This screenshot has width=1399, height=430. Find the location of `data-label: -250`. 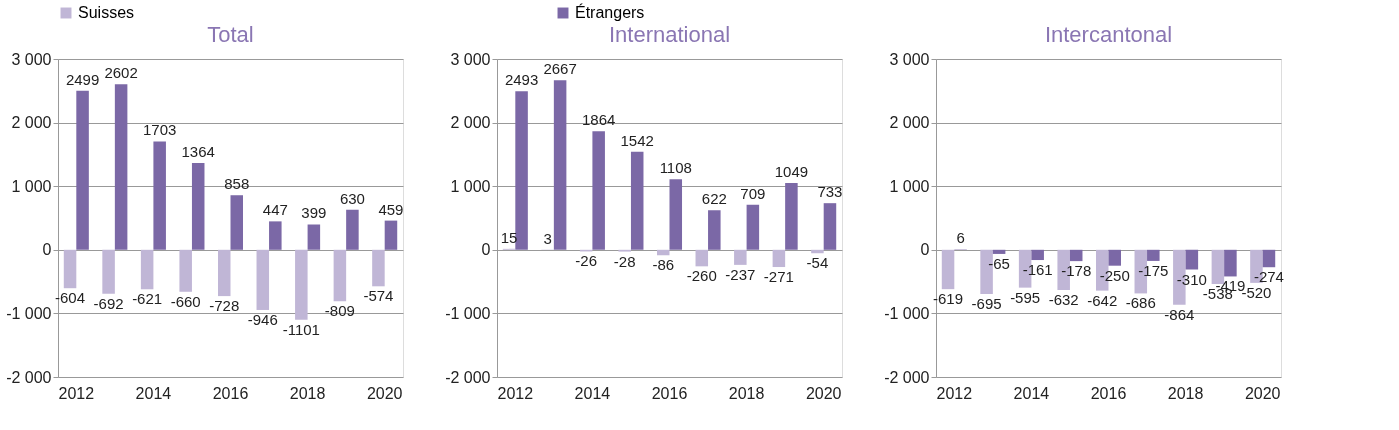

data-label: -250 is located at coordinates (1114, 275).